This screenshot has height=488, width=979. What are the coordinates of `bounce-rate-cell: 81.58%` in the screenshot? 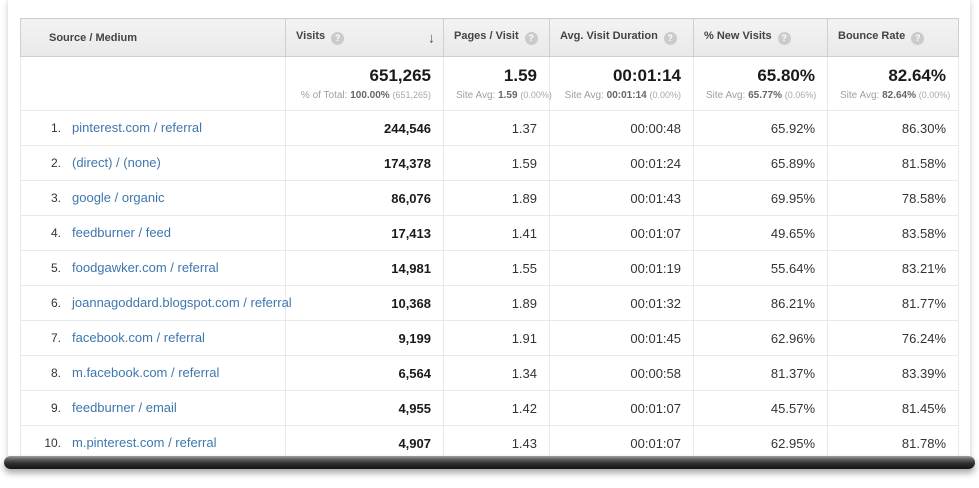 It's located at (893, 163).